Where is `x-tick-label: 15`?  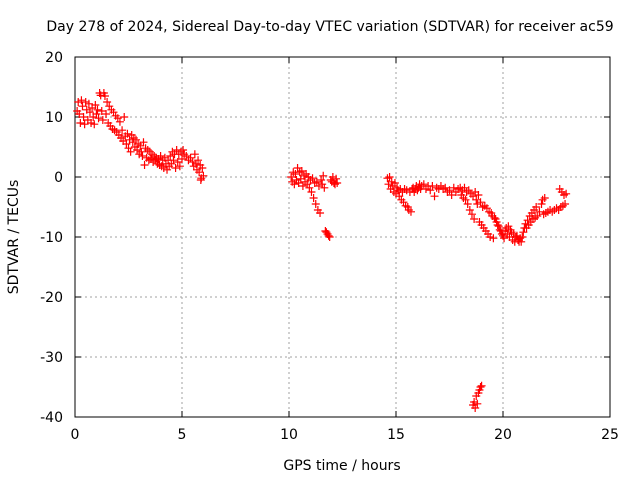 x-tick-label: 15 is located at coordinates (396, 435).